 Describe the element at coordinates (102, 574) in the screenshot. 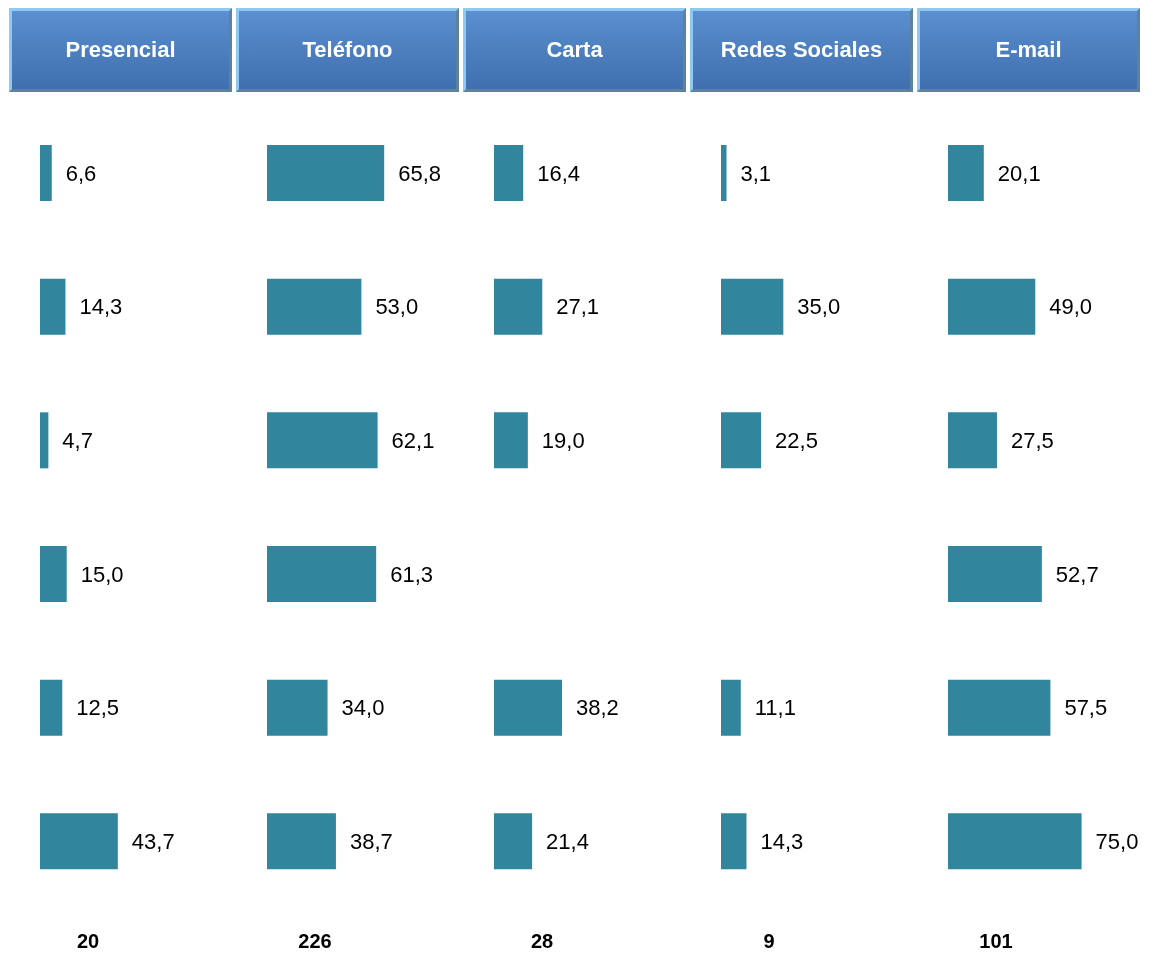

I see `data-label: 15,0` at that location.